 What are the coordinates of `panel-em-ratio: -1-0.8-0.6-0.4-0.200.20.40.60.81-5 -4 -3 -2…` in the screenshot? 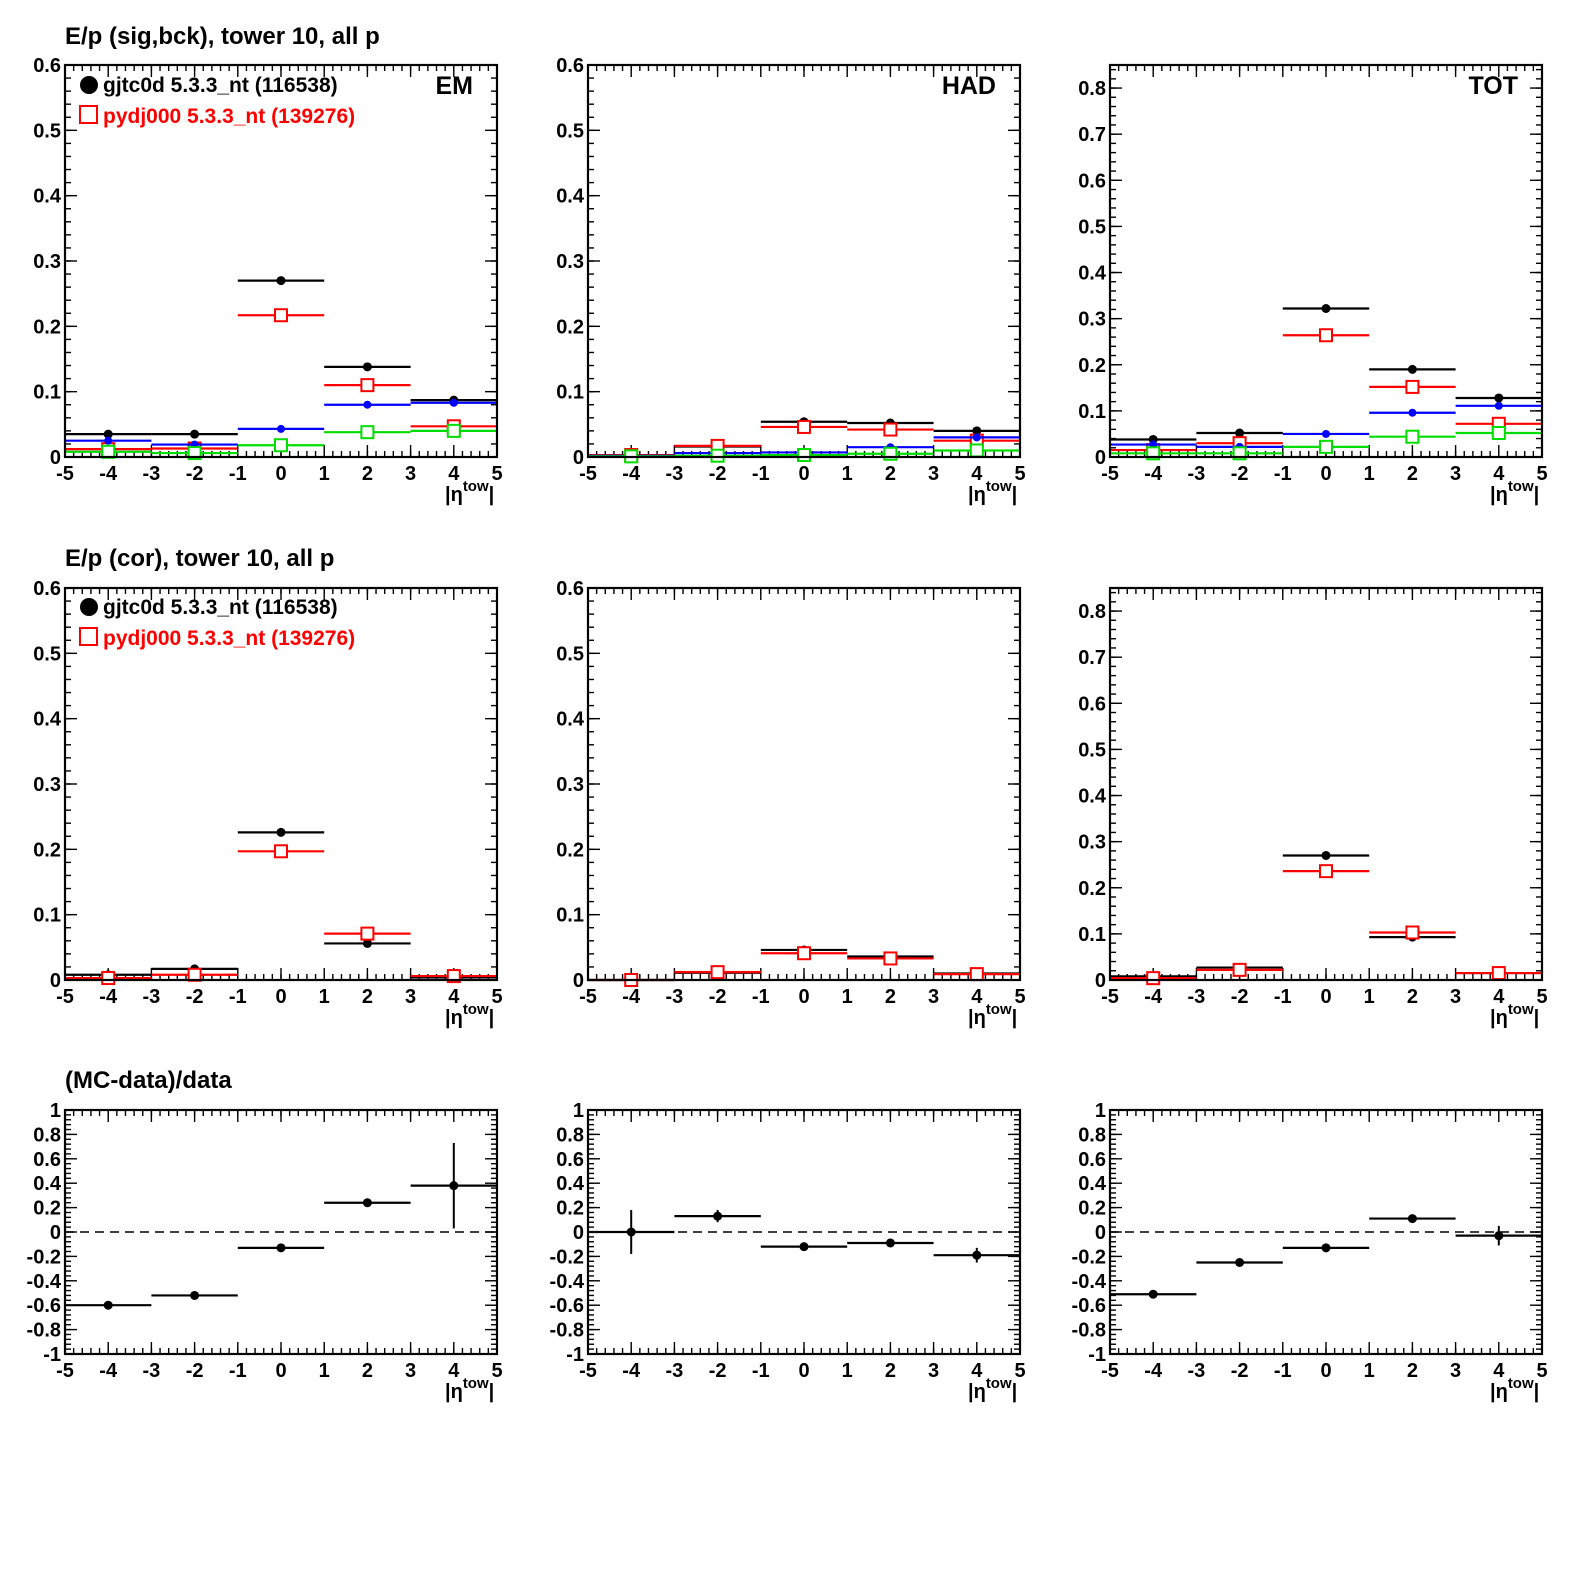 It's located at (265, 1251).